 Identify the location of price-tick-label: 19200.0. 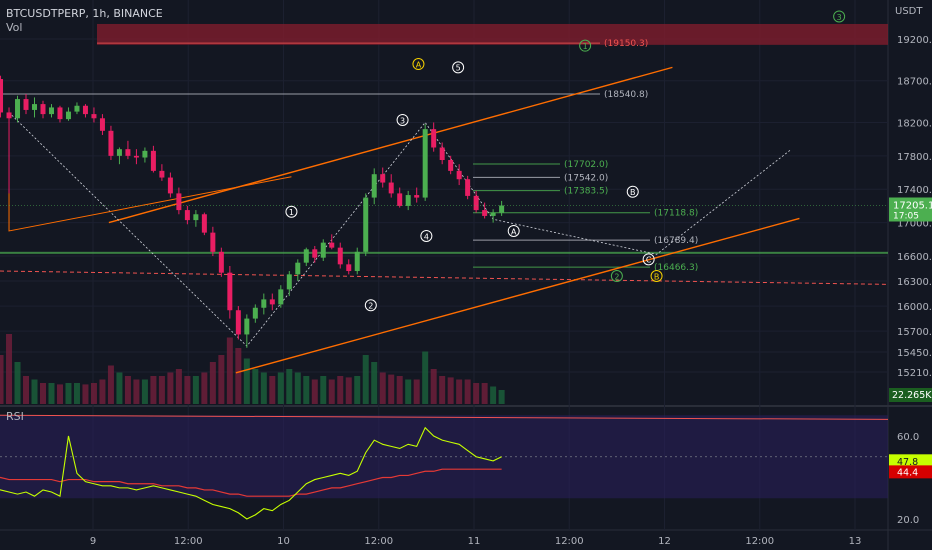
(914, 40).